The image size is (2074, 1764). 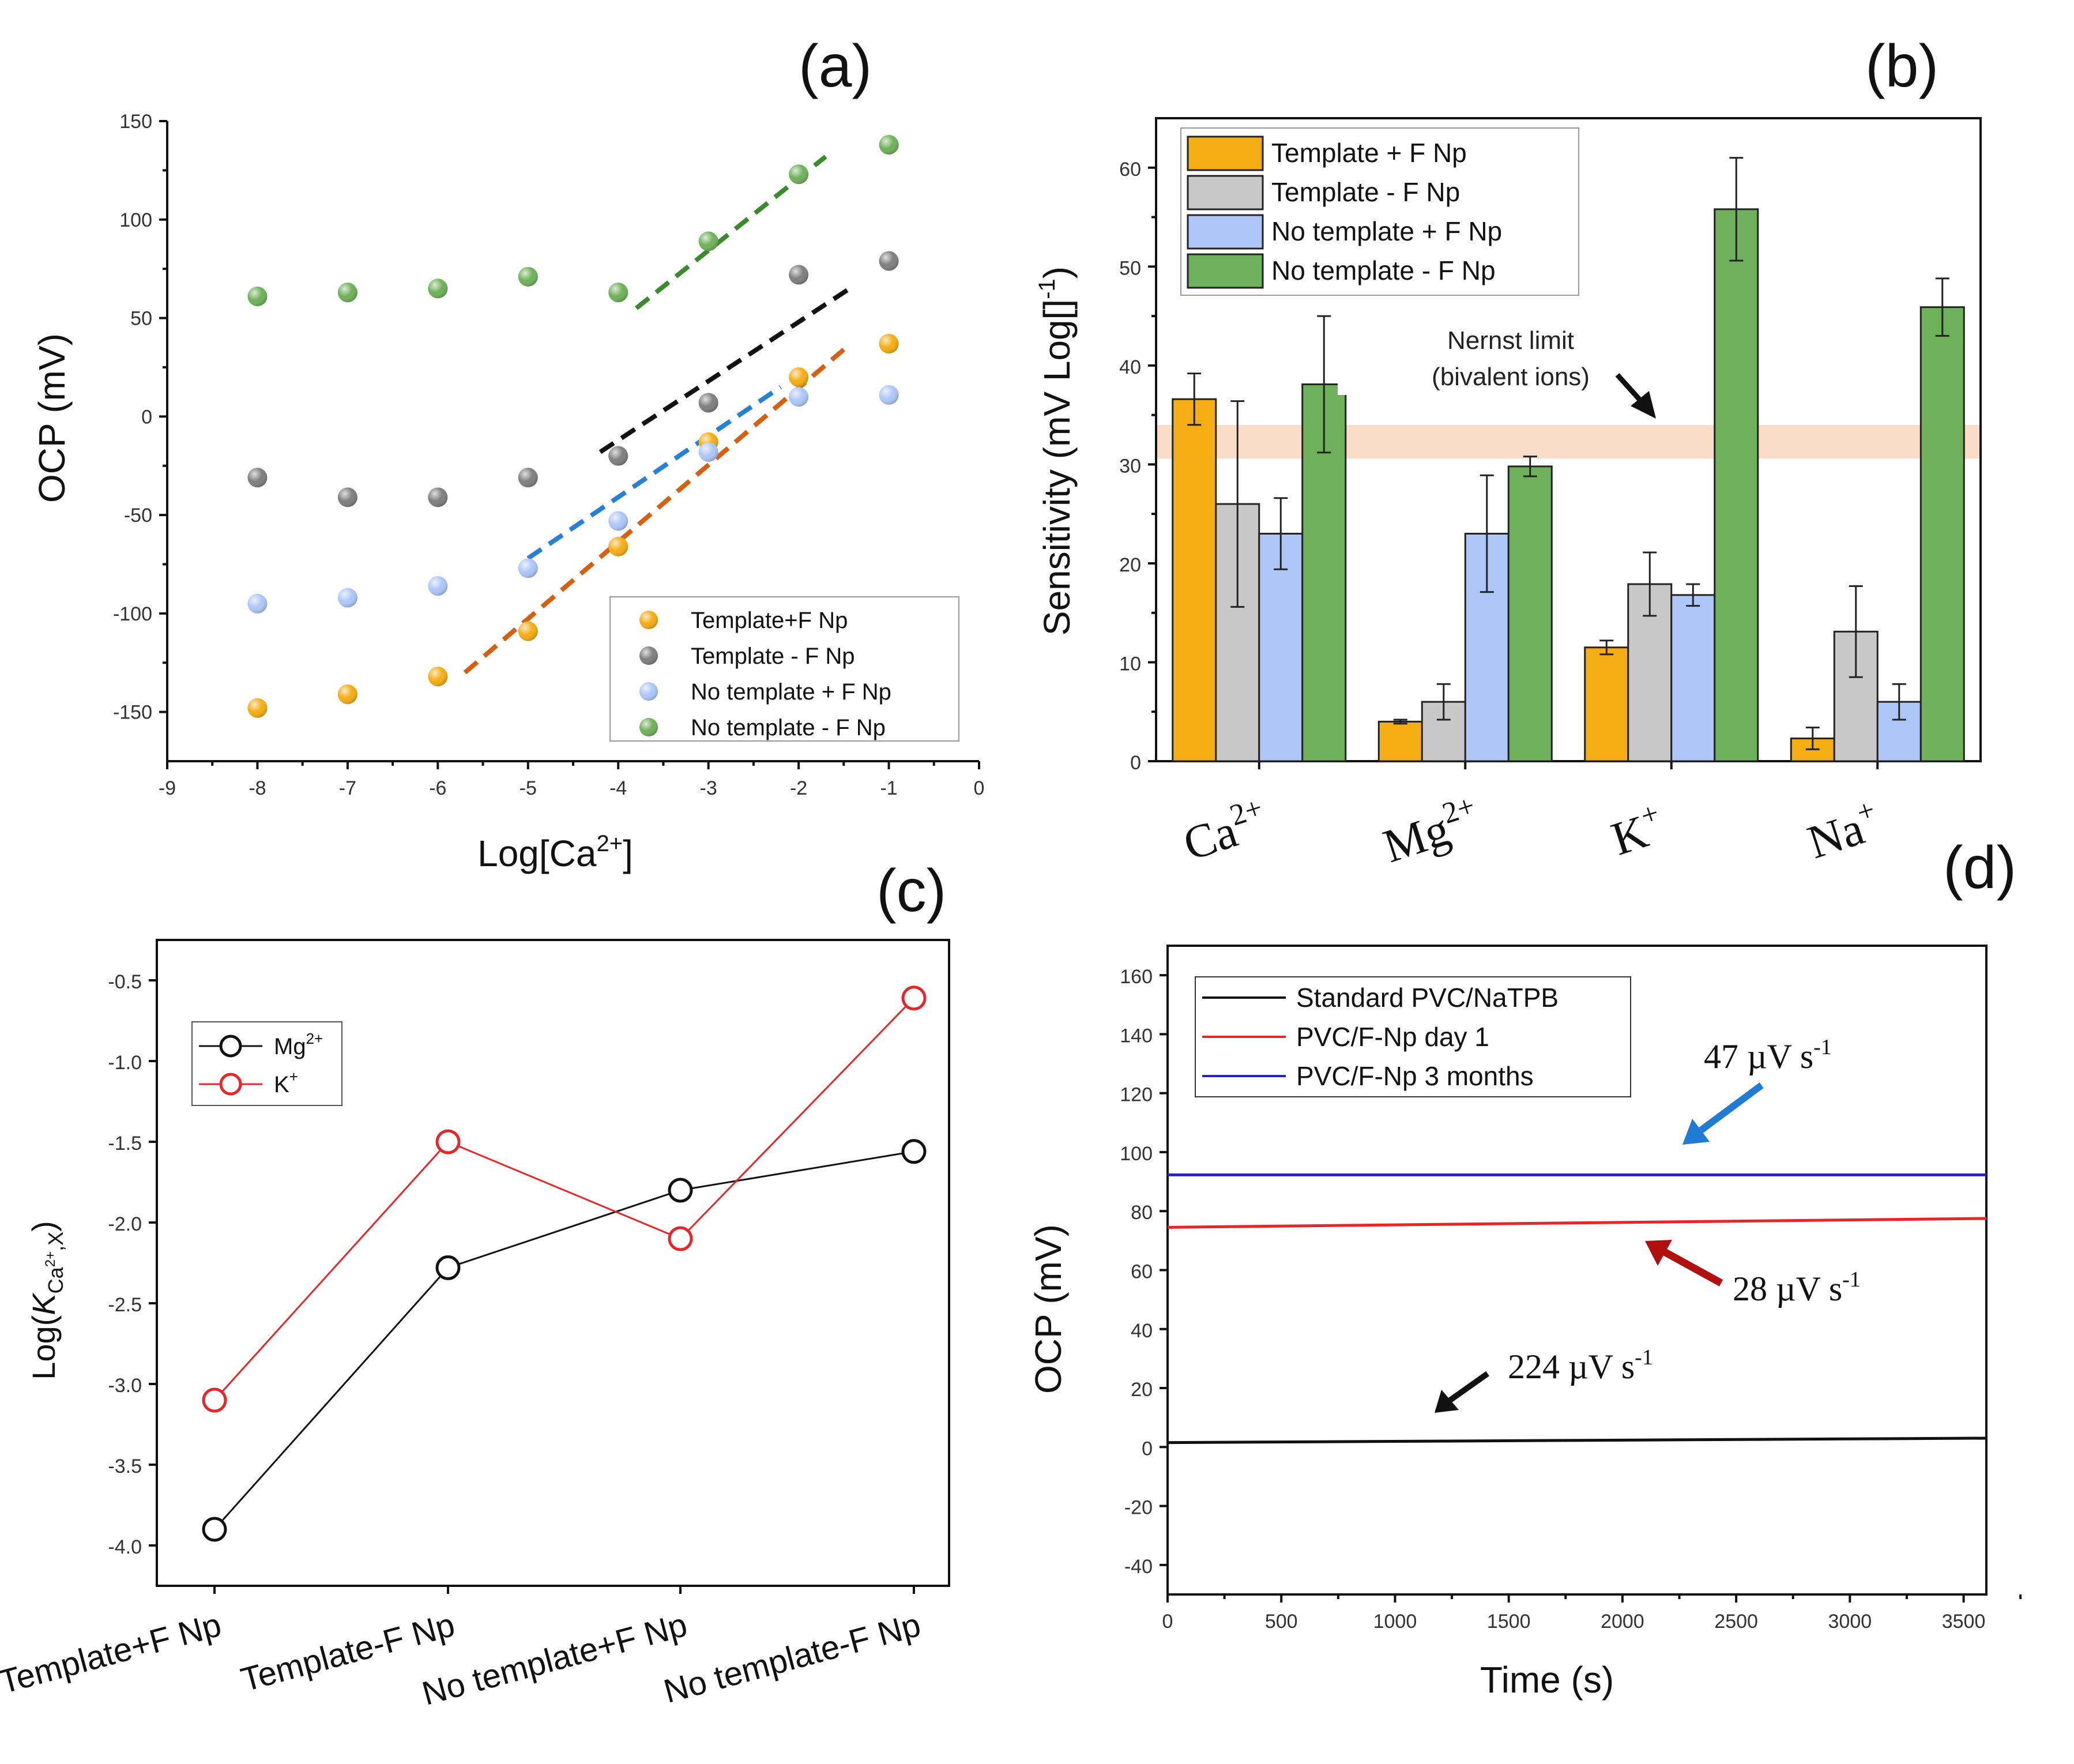 What do you see at coordinates (1979, 868) in the screenshot?
I see `panel-d-label: (d)` at bounding box center [1979, 868].